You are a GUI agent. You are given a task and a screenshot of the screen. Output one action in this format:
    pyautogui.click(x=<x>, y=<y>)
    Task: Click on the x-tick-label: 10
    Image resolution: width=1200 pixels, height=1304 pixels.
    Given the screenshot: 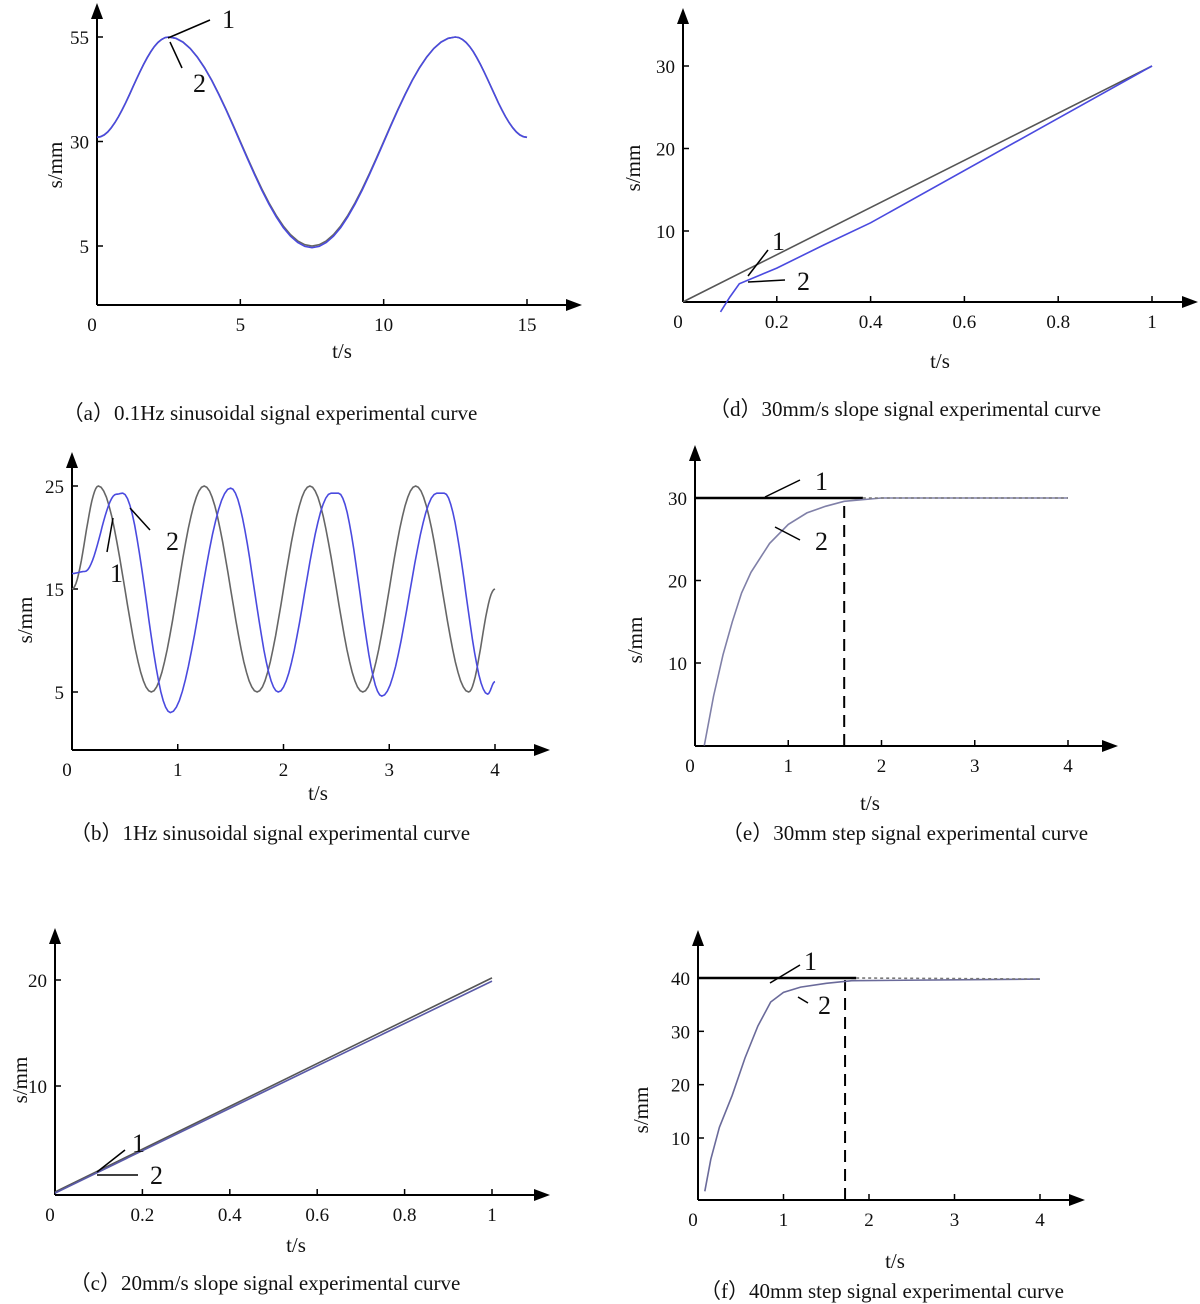 What is the action you would take?
    pyautogui.click(x=383, y=325)
    